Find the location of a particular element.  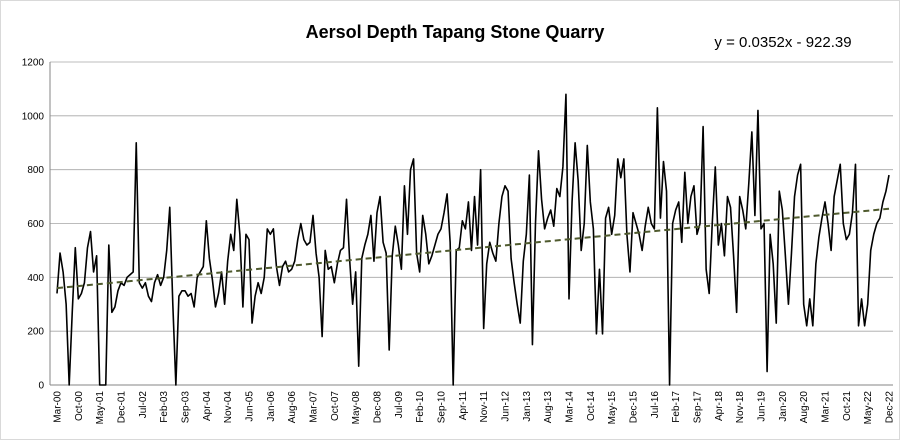

x-tick-label: May-22 is located at coordinates (868, 408).